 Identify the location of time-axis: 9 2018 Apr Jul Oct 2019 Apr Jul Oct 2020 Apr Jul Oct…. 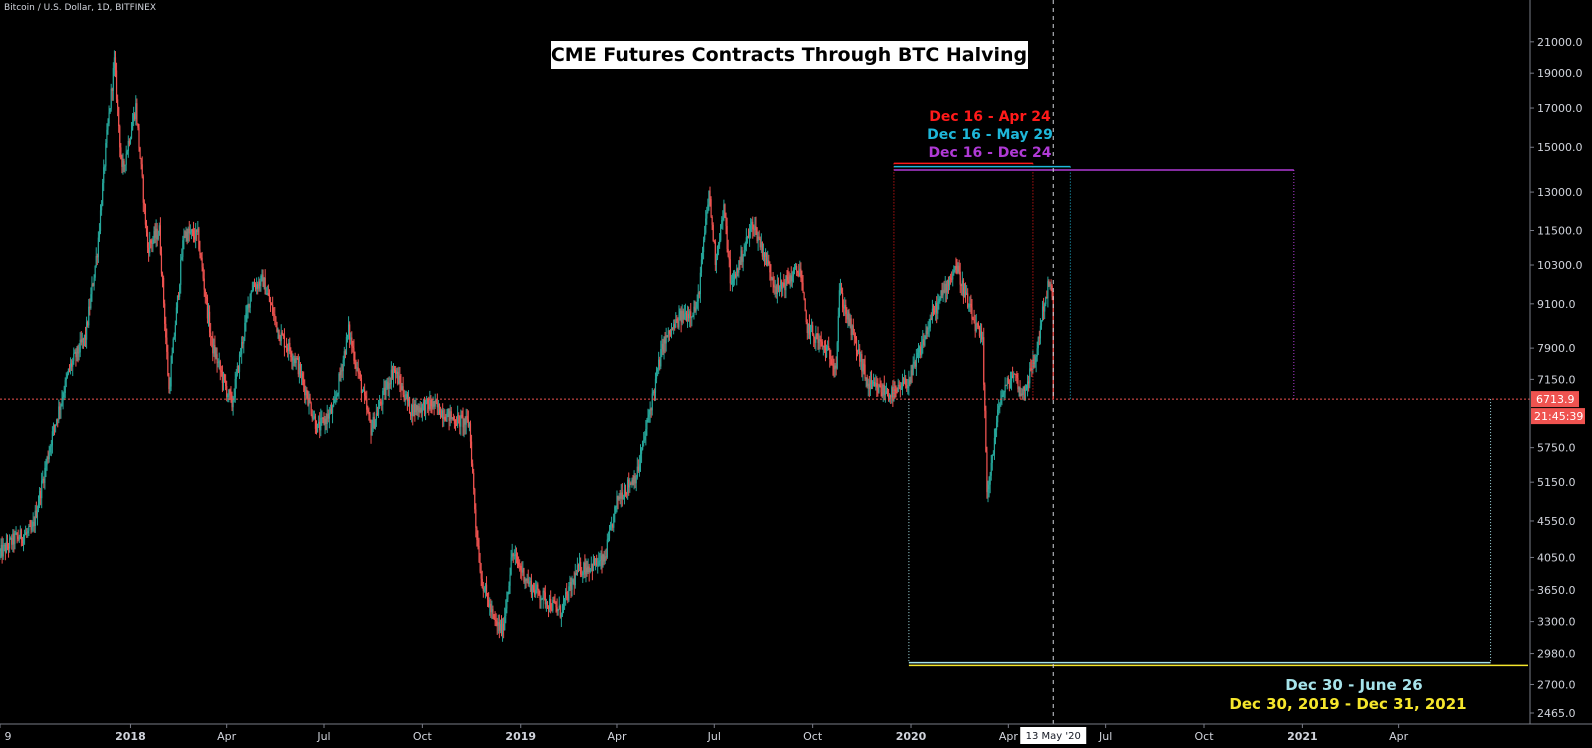
(796, 733).